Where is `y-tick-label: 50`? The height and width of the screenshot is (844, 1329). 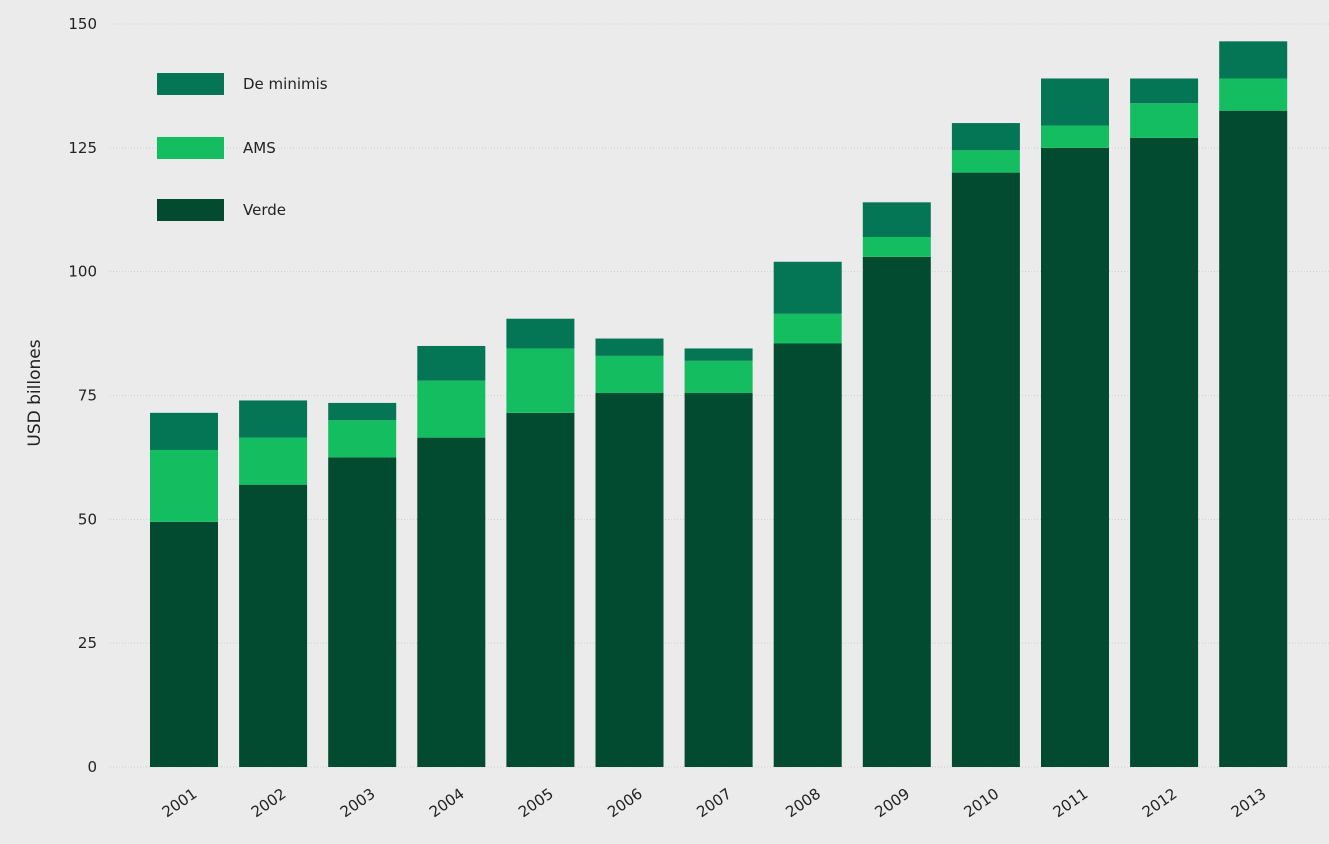
y-tick-label: 50 is located at coordinates (87, 519).